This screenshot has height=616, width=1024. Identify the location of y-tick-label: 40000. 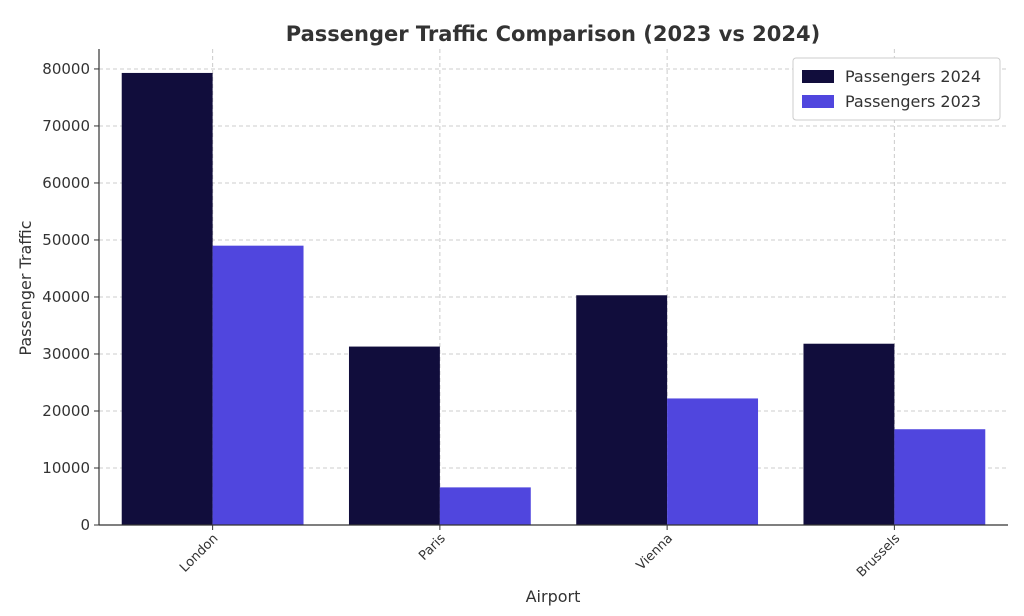
(66, 297).